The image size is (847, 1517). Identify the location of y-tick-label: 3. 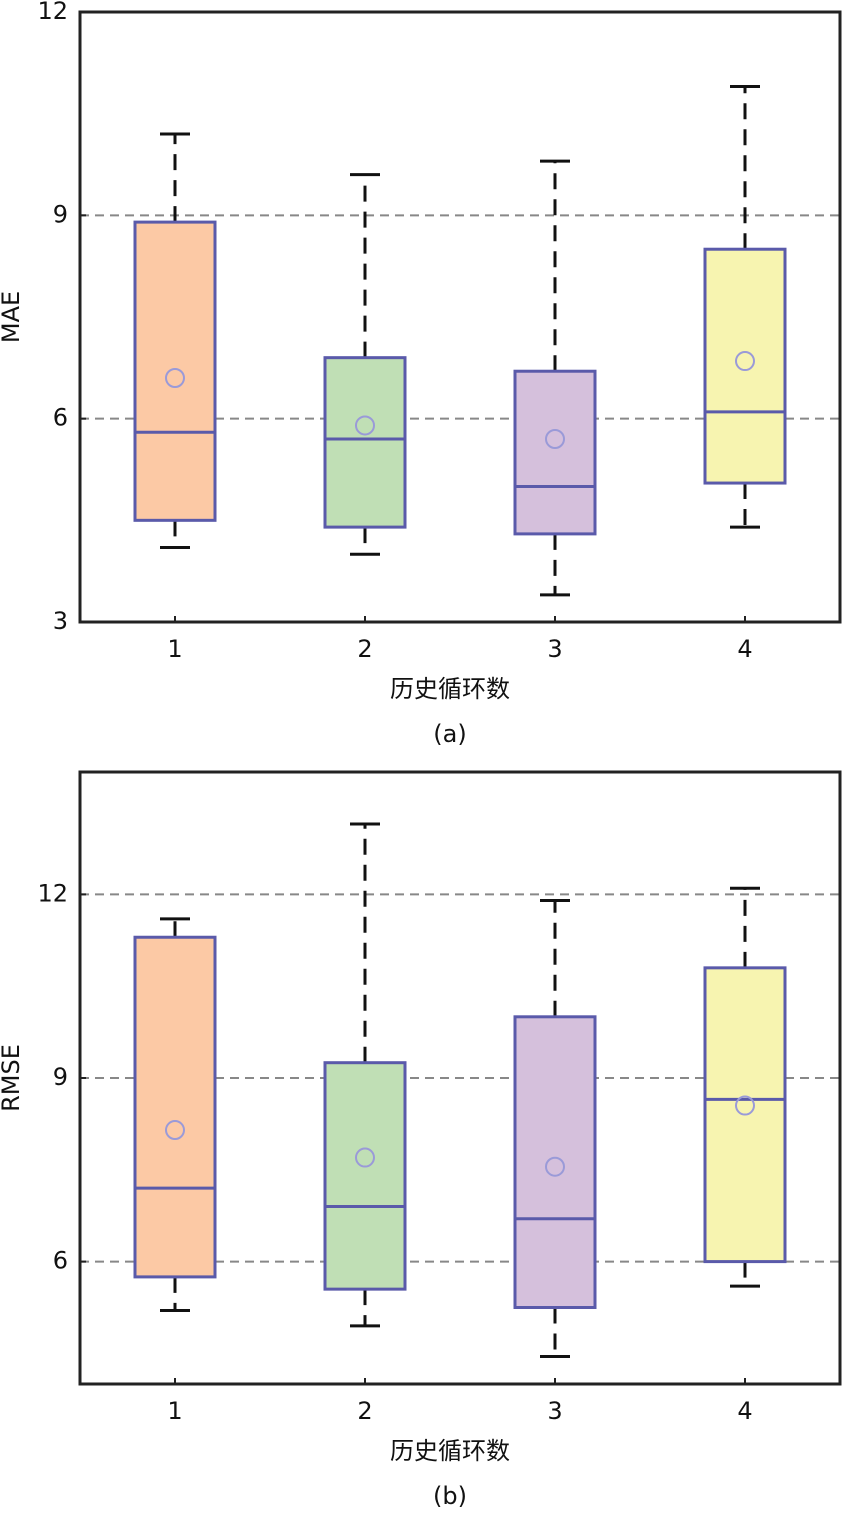
(60, 621).